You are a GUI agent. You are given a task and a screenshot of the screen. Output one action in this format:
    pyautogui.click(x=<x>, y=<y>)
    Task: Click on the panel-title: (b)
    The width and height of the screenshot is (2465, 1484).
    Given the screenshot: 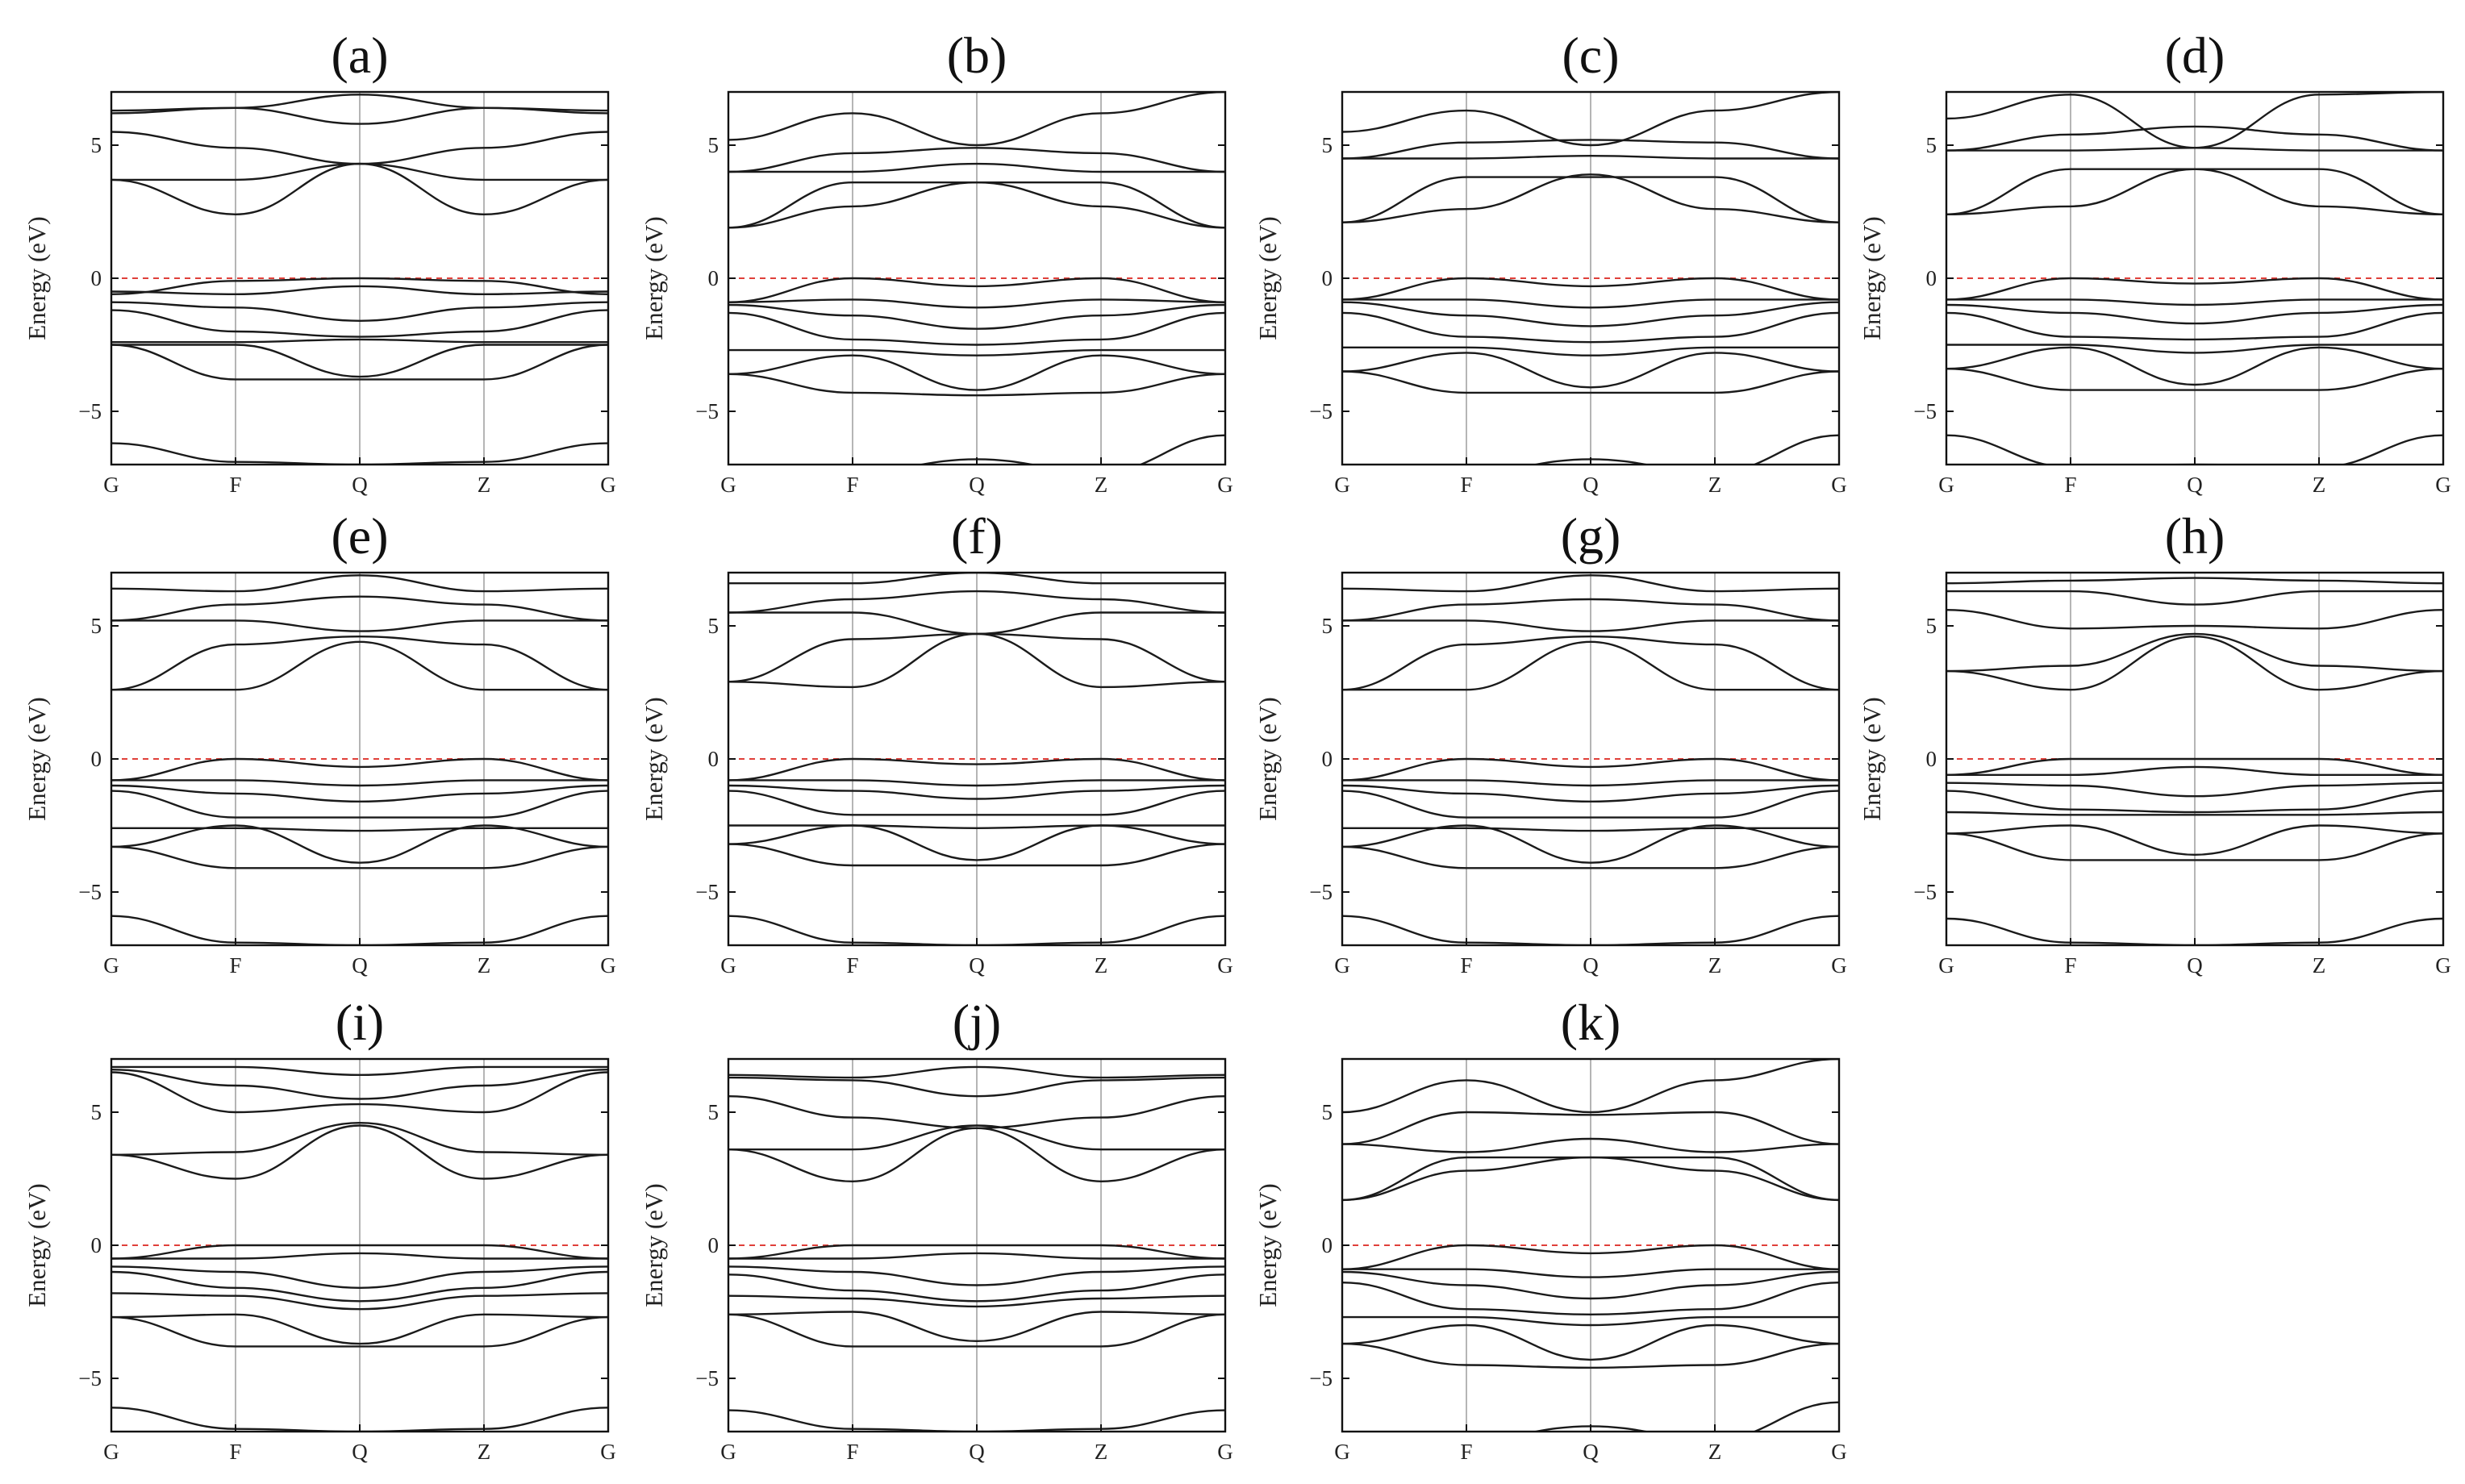 What is the action you would take?
    pyautogui.click(x=977, y=55)
    